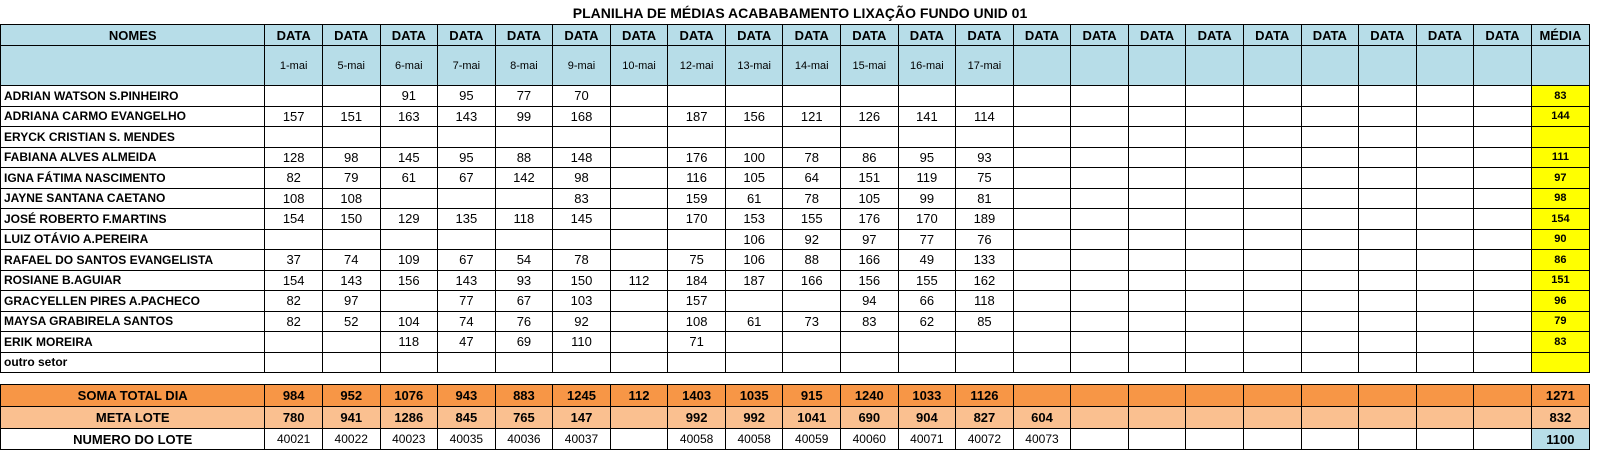 Image resolution: width=1600 pixels, height=460 pixels. What do you see at coordinates (984, 198) in the screenshot?
I see `value-cell: 81` at bounding box center [984, 198].